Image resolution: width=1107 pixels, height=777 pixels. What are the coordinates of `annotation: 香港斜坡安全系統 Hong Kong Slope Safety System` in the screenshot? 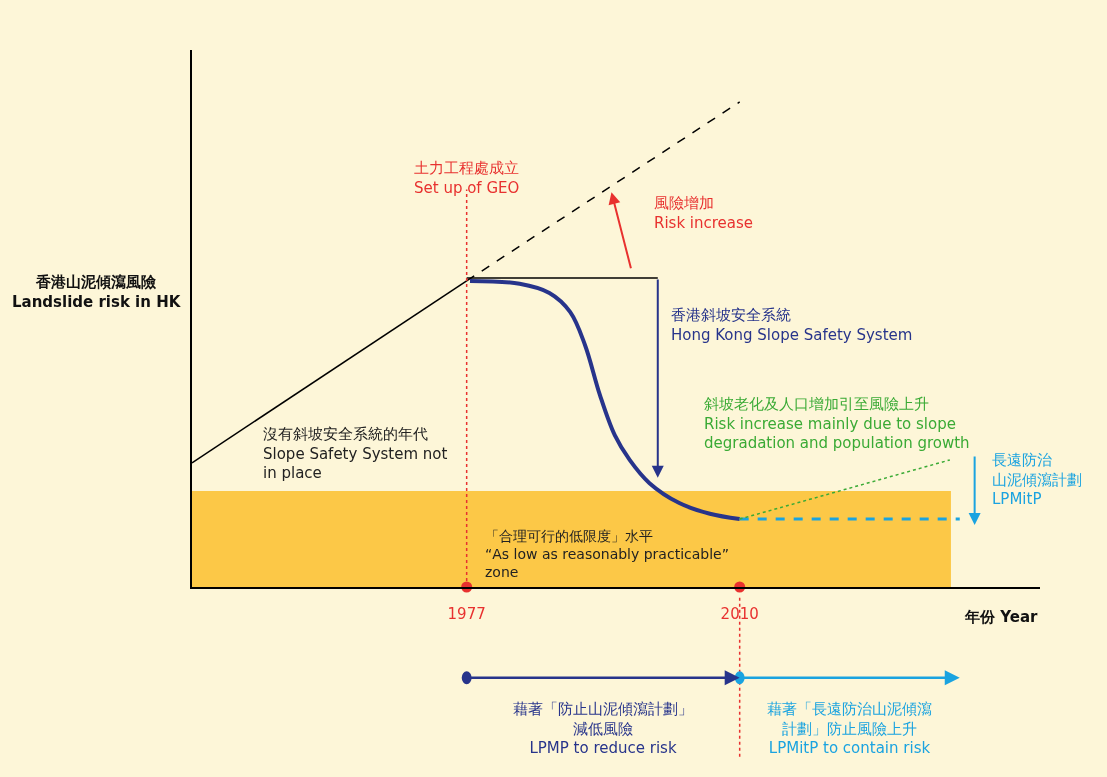 It's located at (792, 325).